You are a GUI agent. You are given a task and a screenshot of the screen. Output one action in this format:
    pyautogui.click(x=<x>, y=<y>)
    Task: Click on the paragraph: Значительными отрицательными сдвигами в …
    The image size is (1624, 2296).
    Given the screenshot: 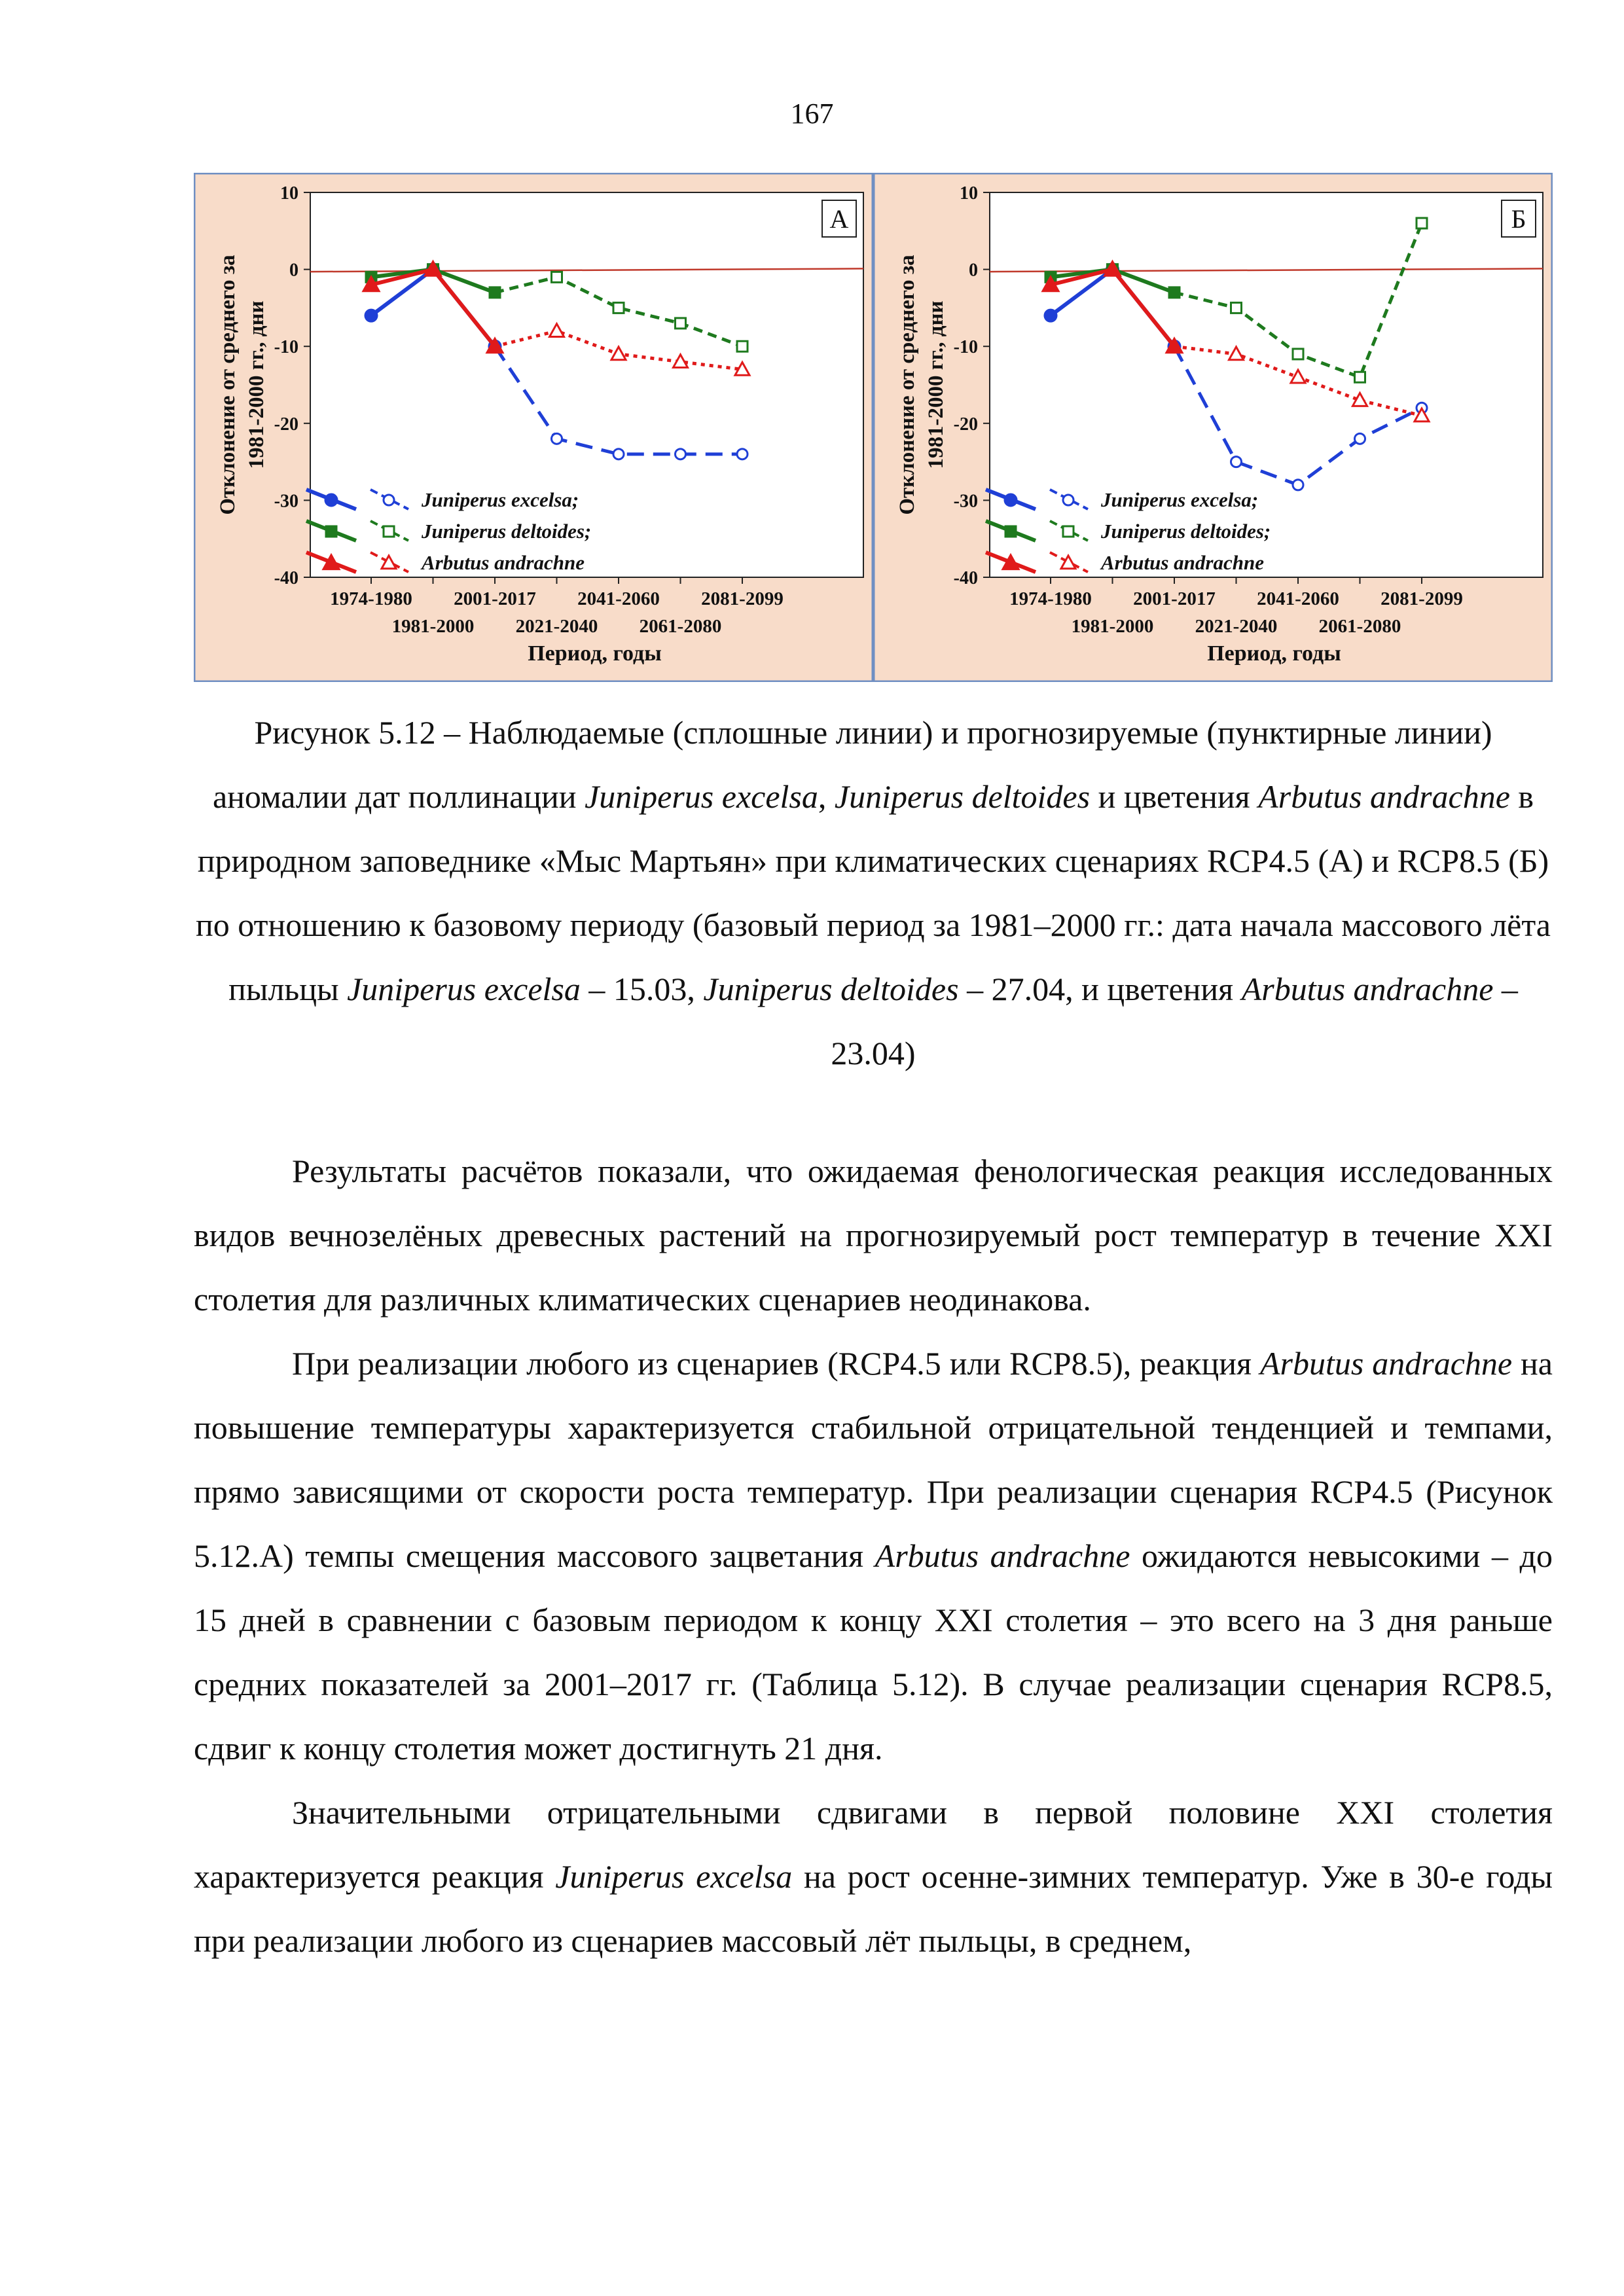 What is the action you would take?
    pyautogui.click(x=874, y=1876)
    